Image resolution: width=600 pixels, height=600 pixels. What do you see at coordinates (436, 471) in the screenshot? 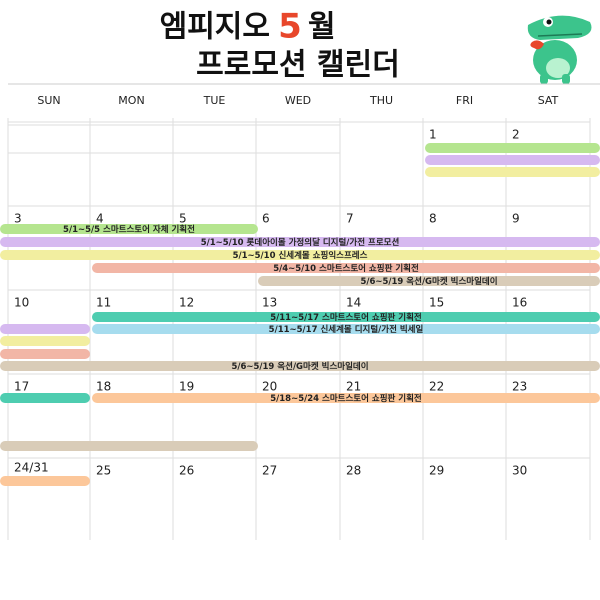
I see `date: 29` at bounding box center [436, 471].